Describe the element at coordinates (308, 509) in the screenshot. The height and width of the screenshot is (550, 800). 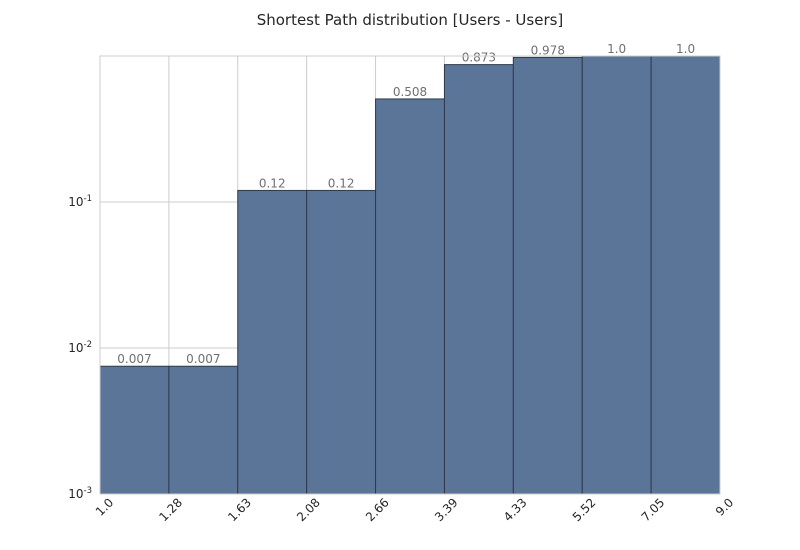
I see `x-tick-label: 2.08` at that location.